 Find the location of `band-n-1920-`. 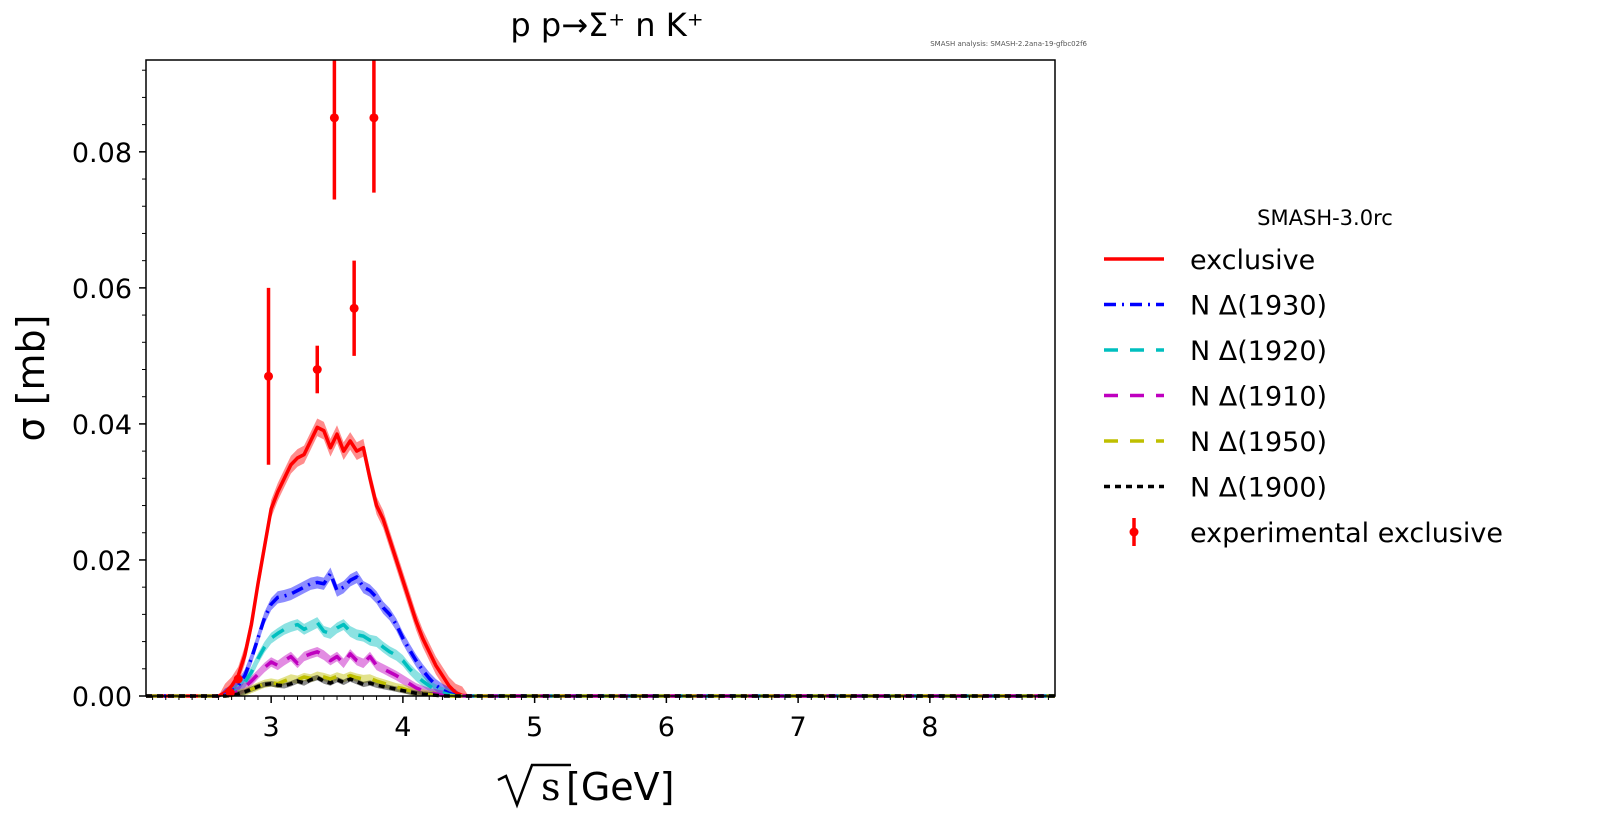

band-n-1920- is located at coordinates (600, 656).